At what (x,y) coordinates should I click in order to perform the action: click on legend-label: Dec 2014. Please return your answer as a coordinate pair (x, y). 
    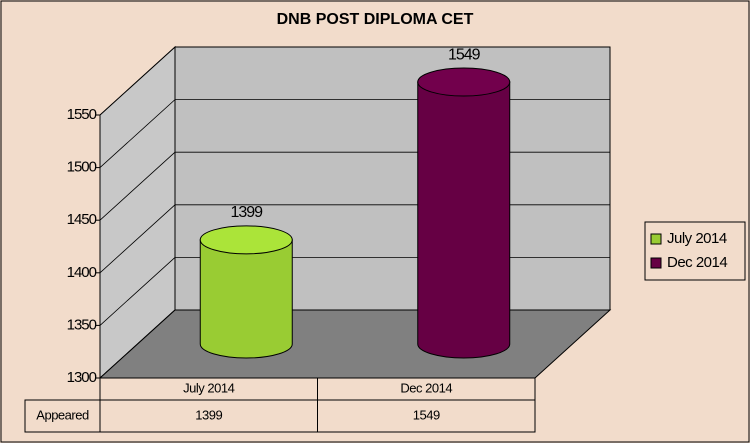
    Looking at the image, I should click on (697, 262).